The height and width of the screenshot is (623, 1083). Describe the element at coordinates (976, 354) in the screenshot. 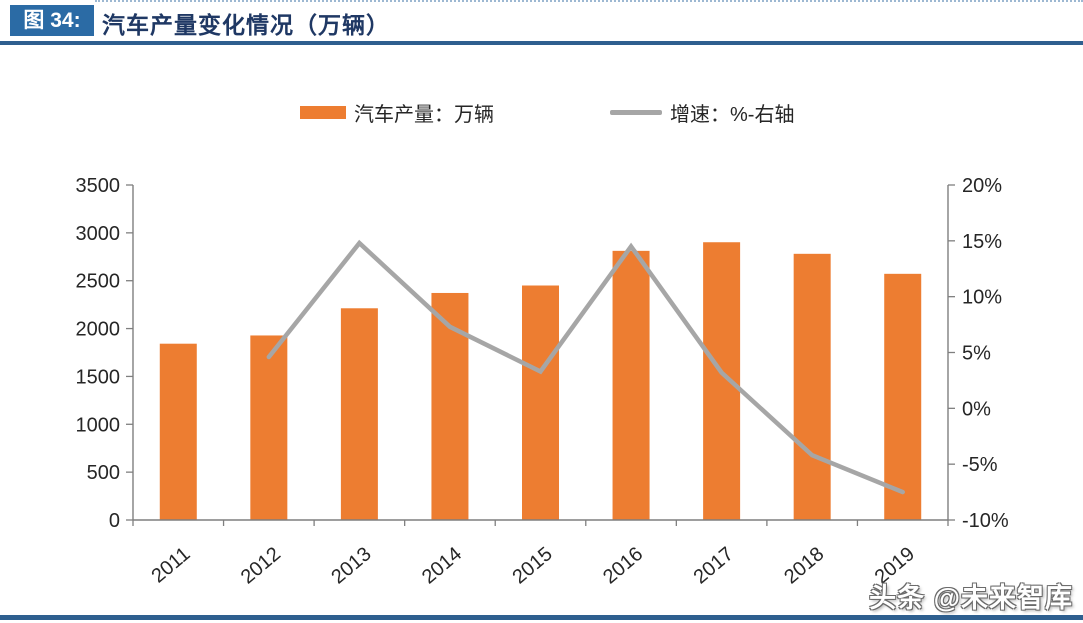

I see `right-axis-tick-label: 5%` at that location.